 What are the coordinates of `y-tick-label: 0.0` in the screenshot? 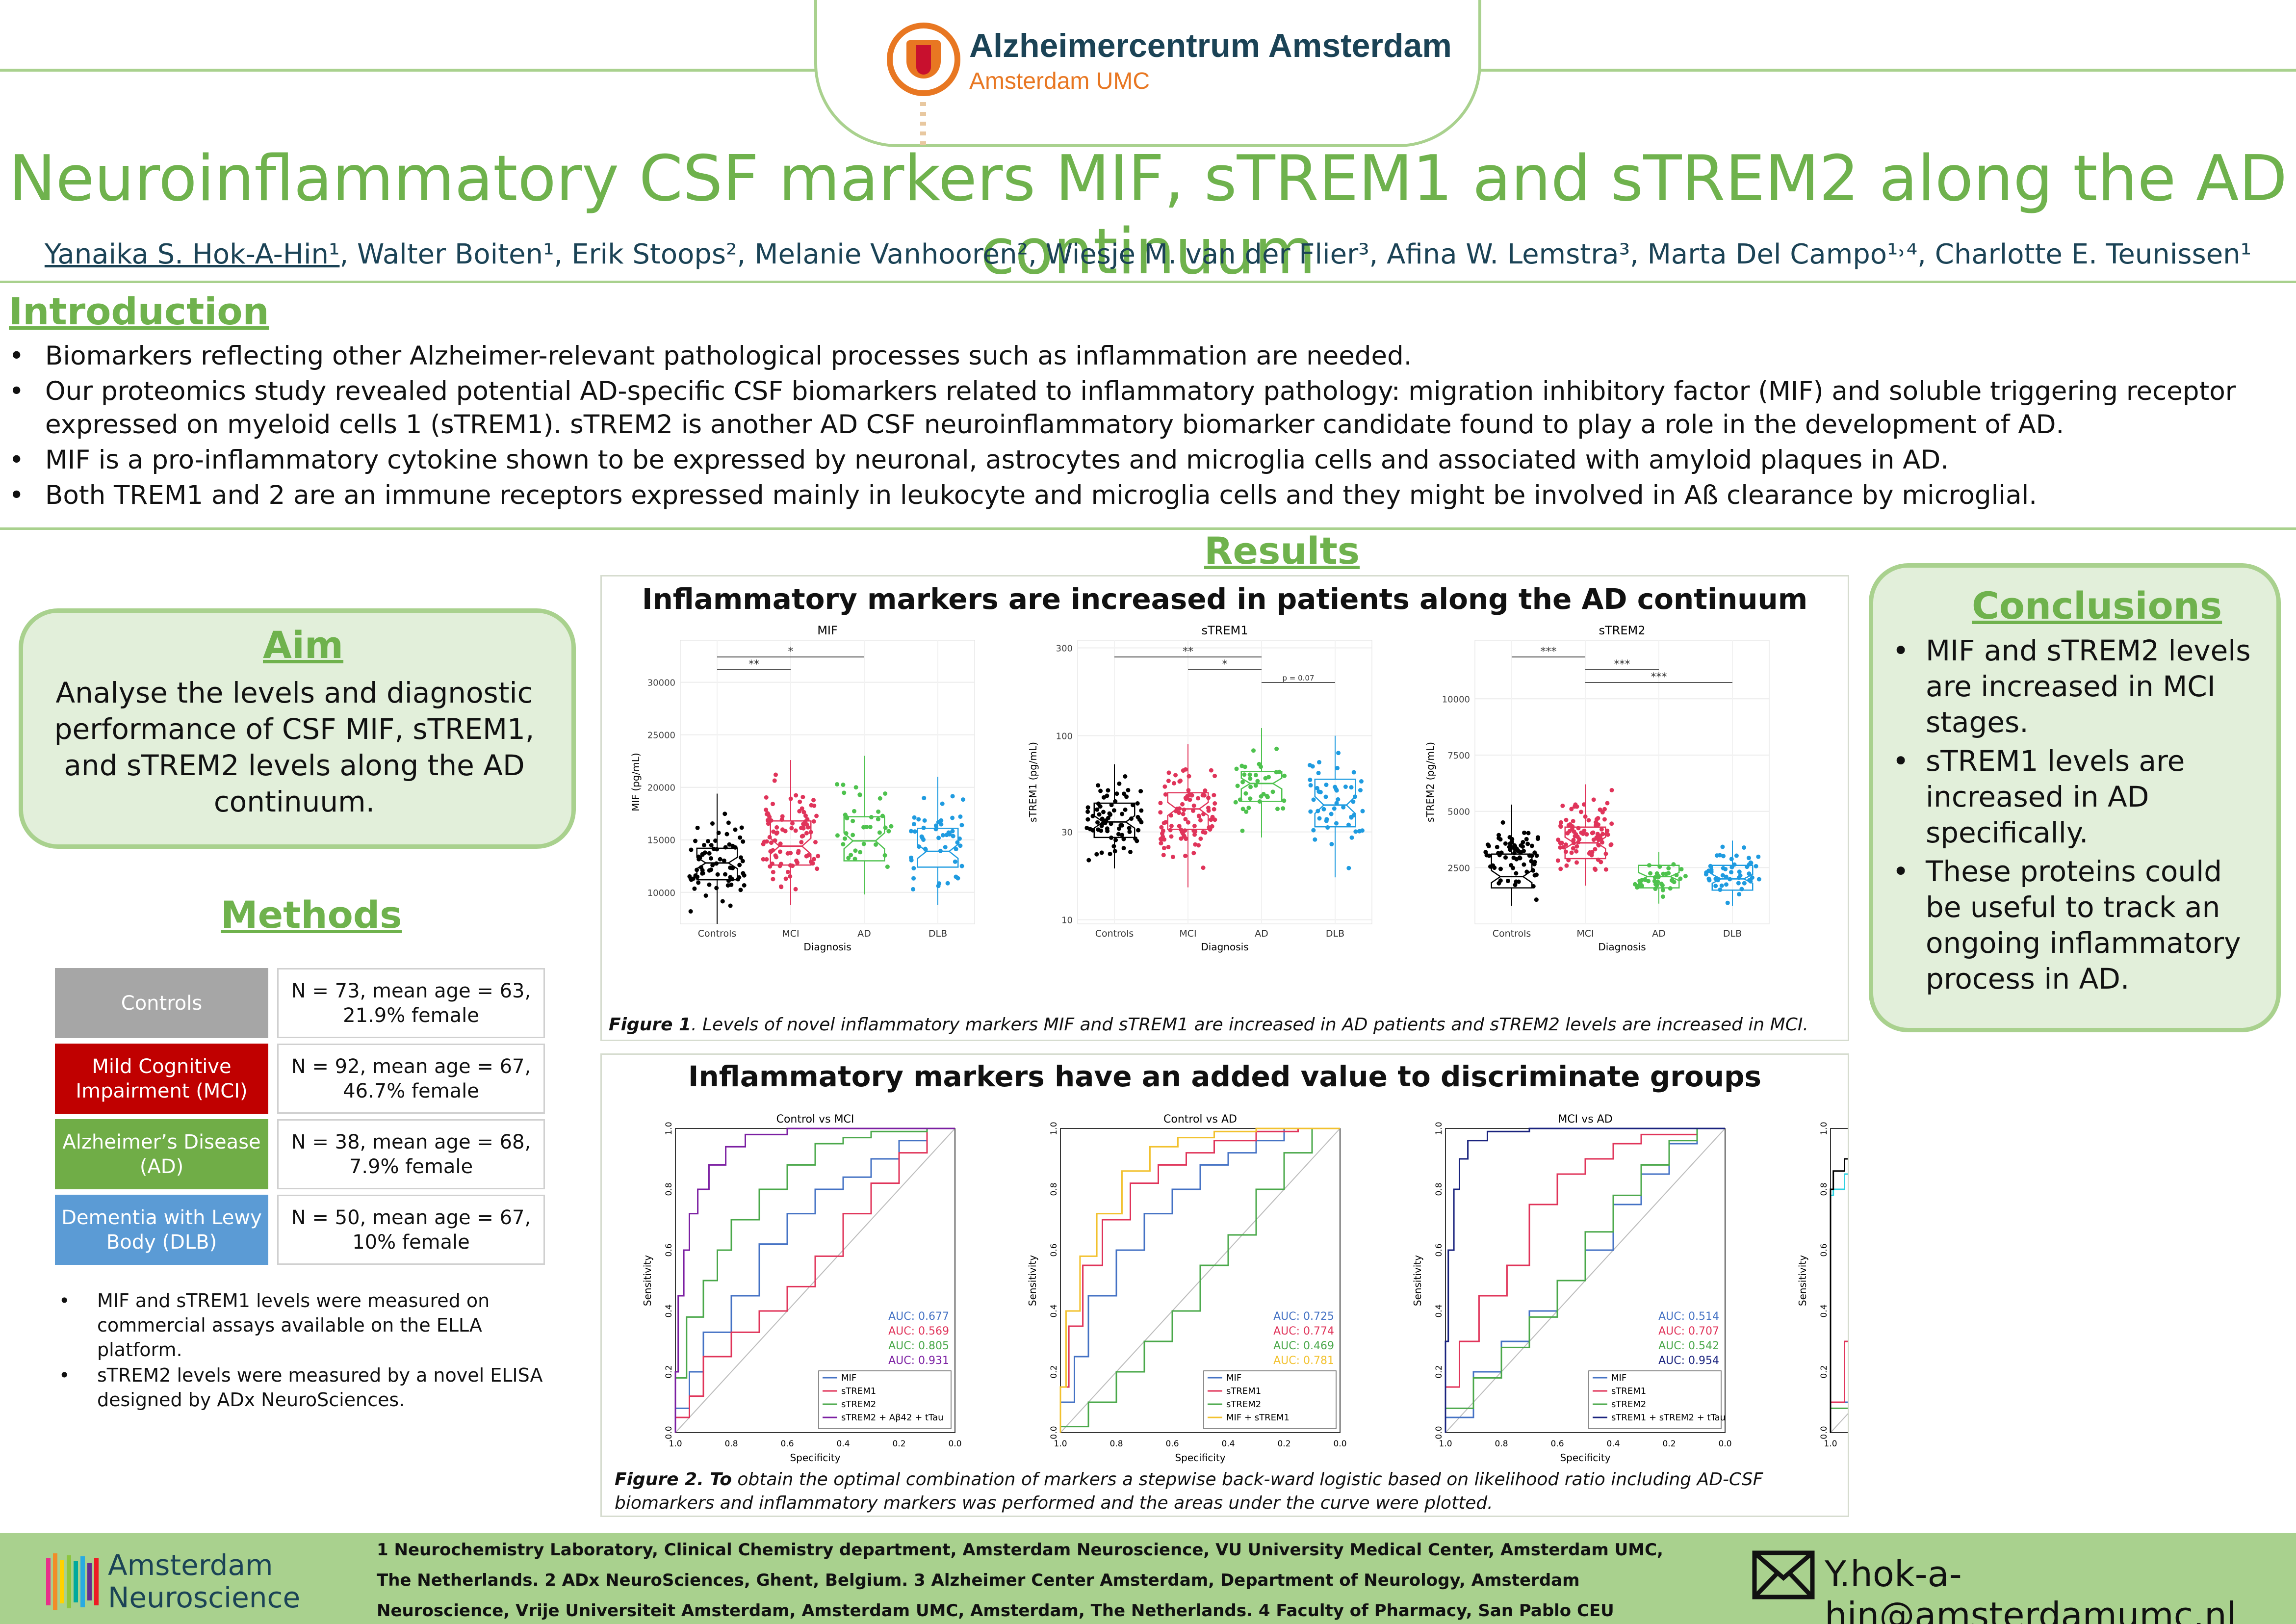 It's located at (1824, 1432).